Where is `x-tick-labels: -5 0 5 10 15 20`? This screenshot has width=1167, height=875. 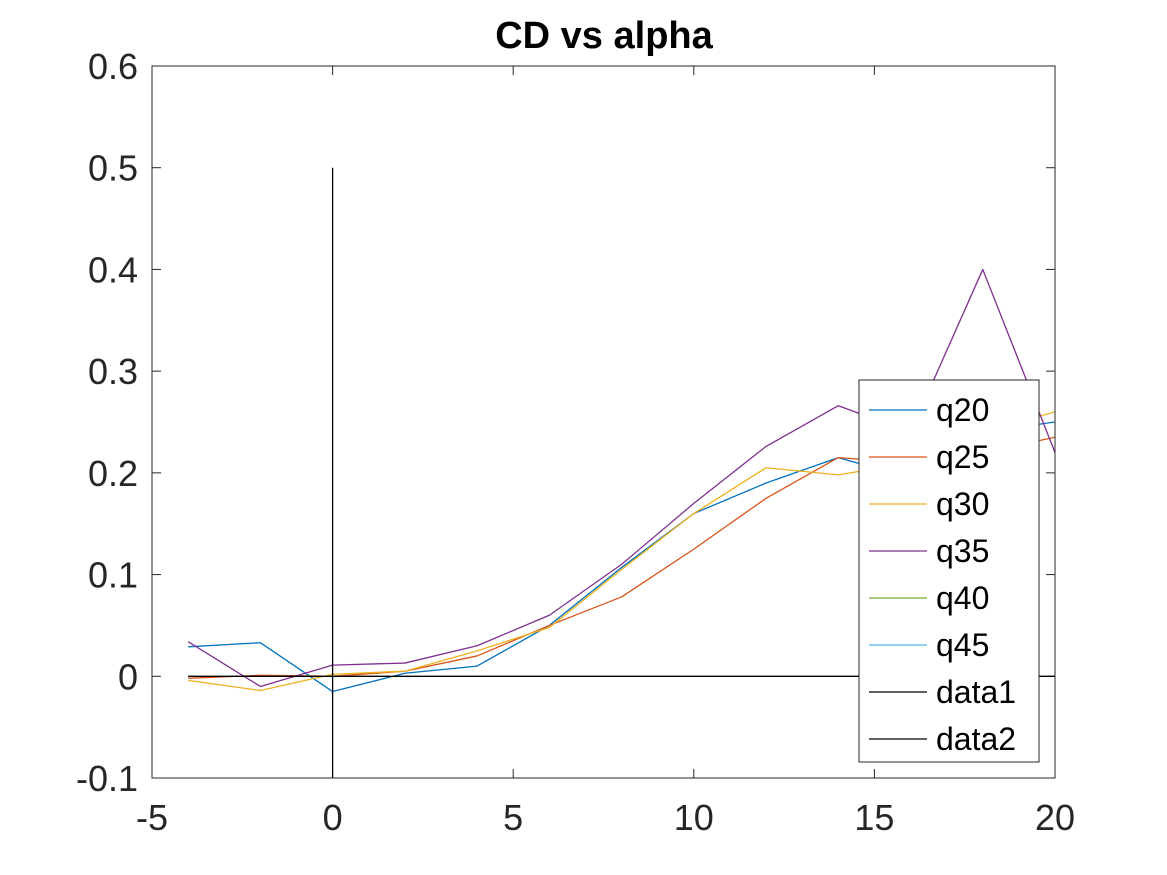
x-tick-labels: -5 0 5 10 15 20 is located at coordinates (605, 817).